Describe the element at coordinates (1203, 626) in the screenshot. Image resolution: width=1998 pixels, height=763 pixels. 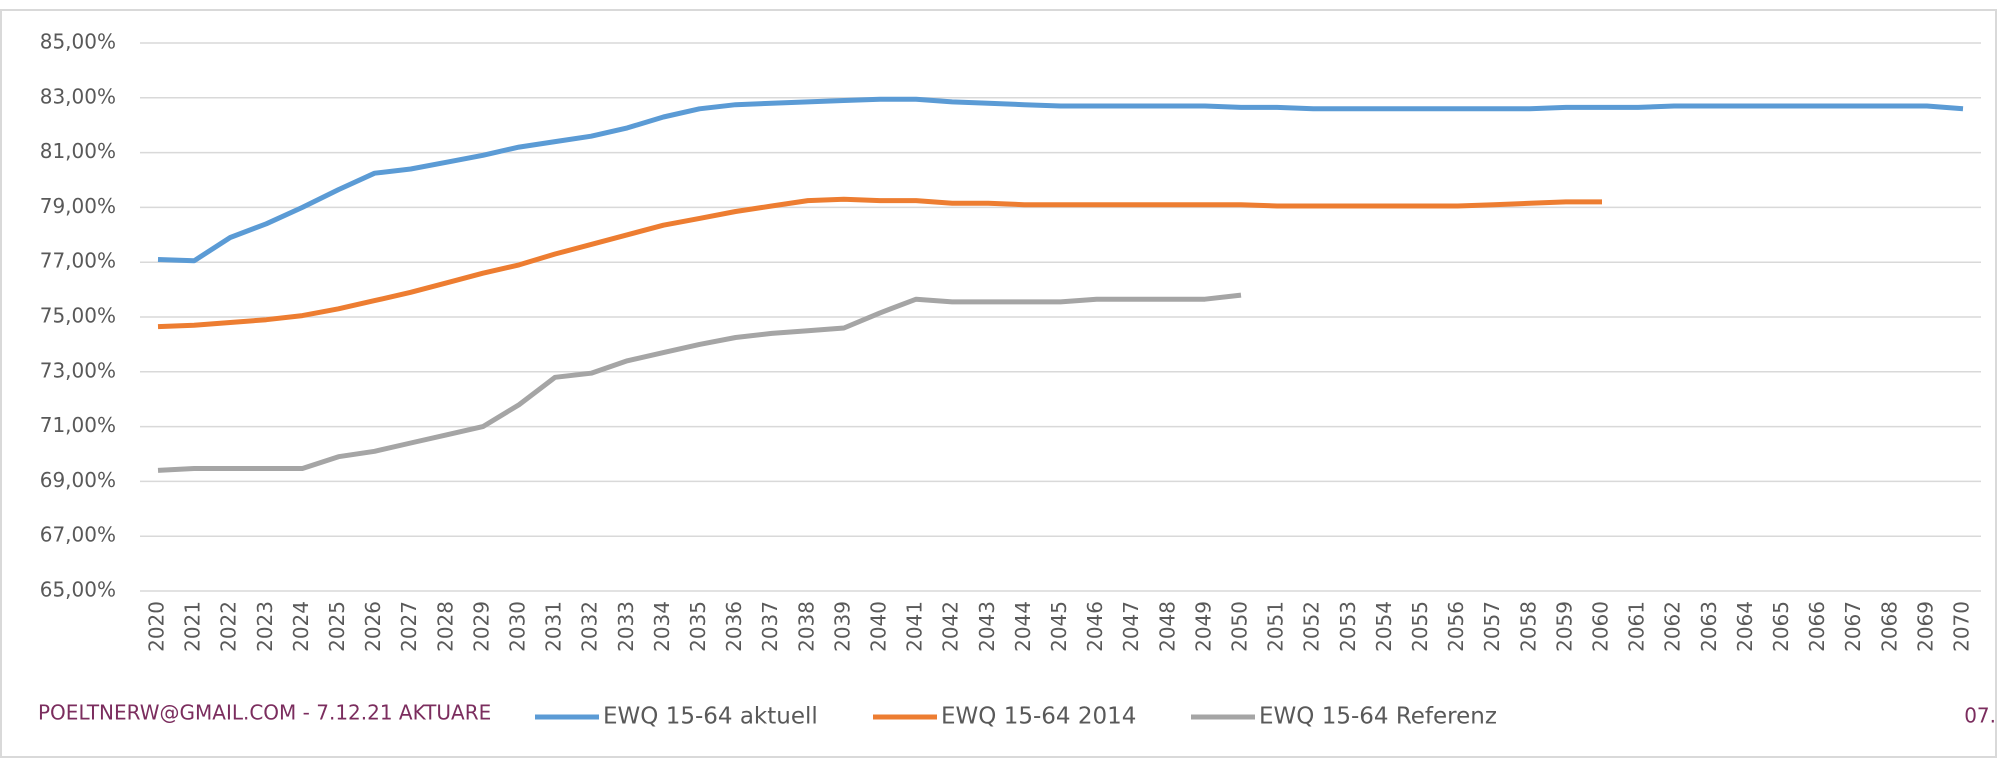
I see `x-tick-label: 2049` at that location.